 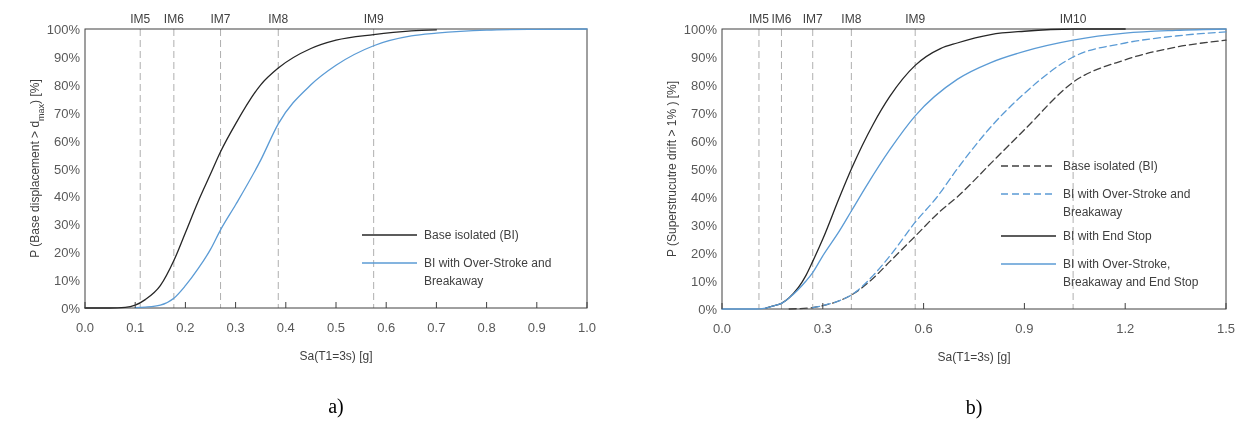 I want to click on x-tick-label: 0.8, so click(x=486, y=327).